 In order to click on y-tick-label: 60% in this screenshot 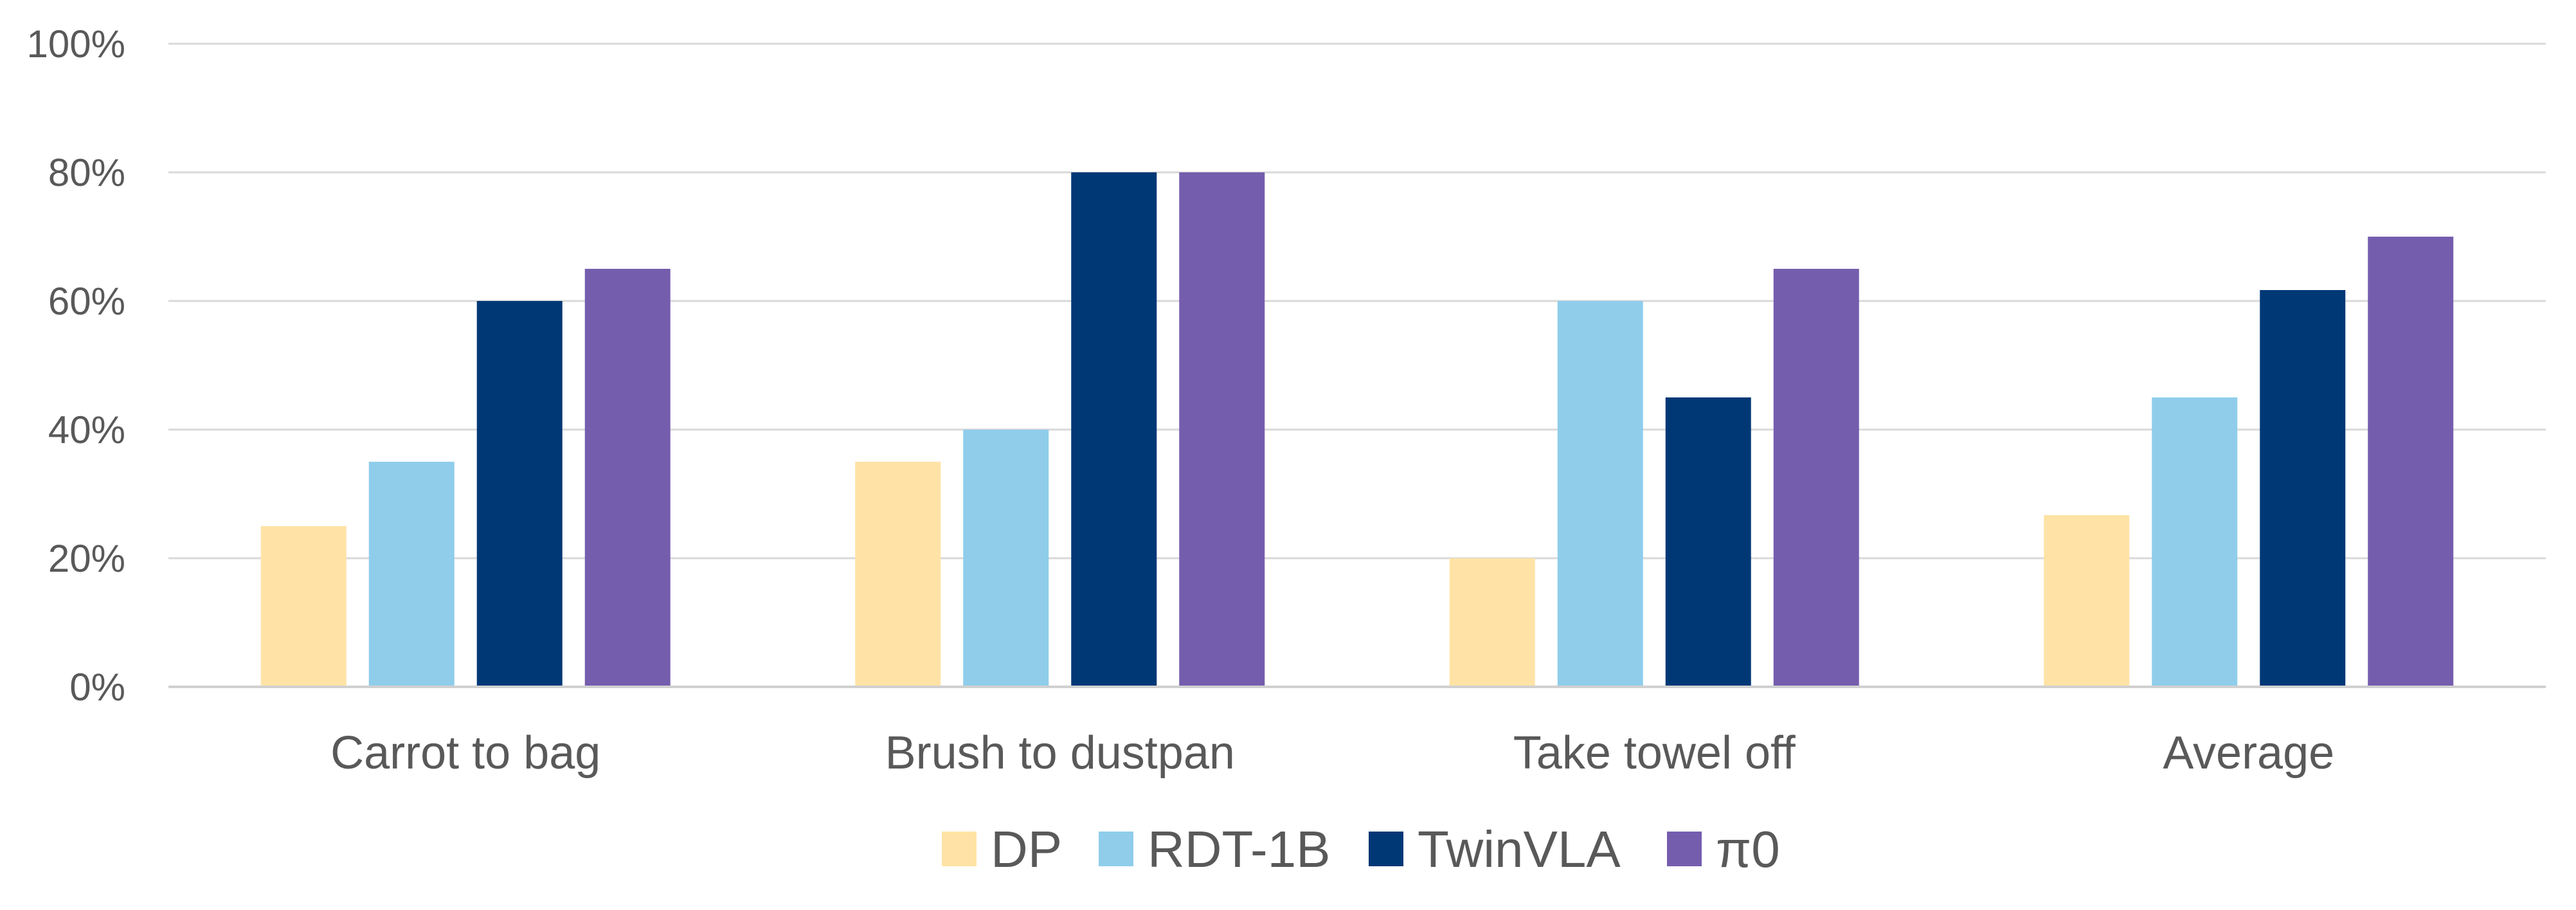, I will do `click(86, 301)`.